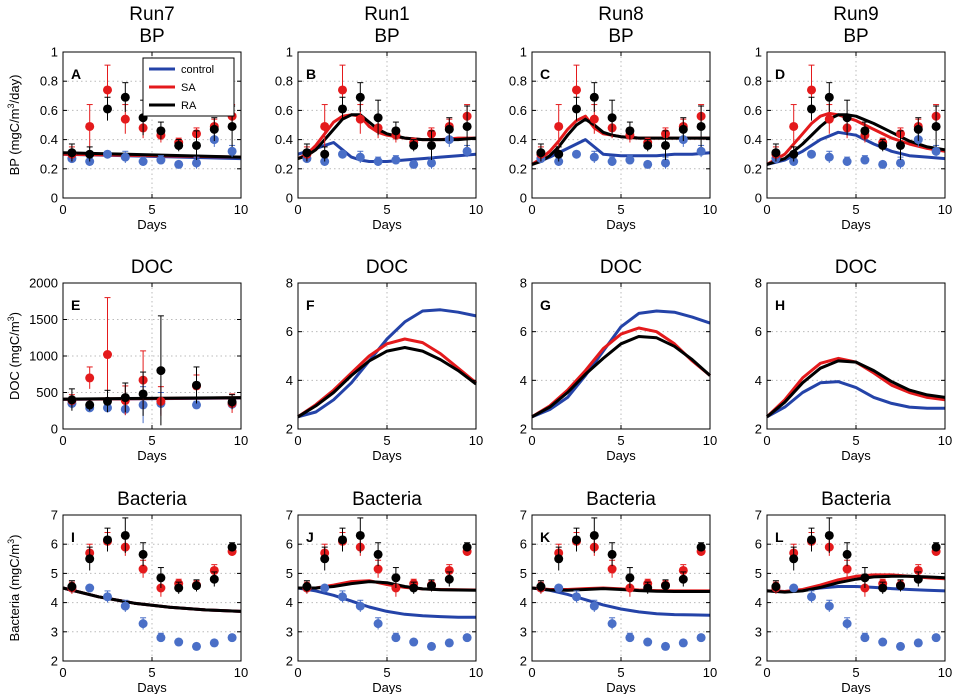 This screenshot has width=958, height=694. What do you see at coordinates (43, 283) in the screenshot?
I see `y-tick-label: 2000` at bounding box center [43, 283].